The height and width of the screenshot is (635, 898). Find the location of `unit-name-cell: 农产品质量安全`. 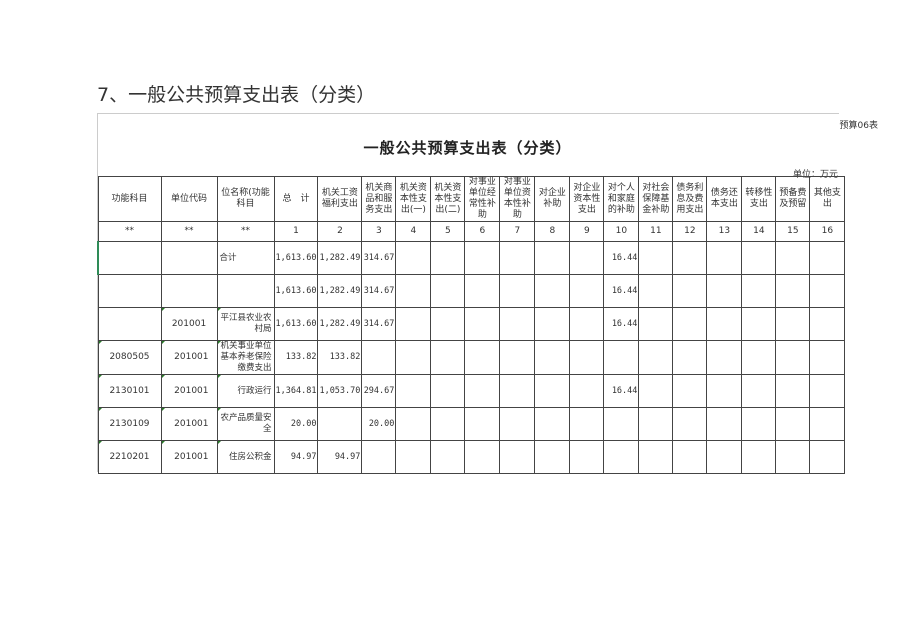

unit-name-cell: 农产品质量安全 is located at coordinates (245, 424).